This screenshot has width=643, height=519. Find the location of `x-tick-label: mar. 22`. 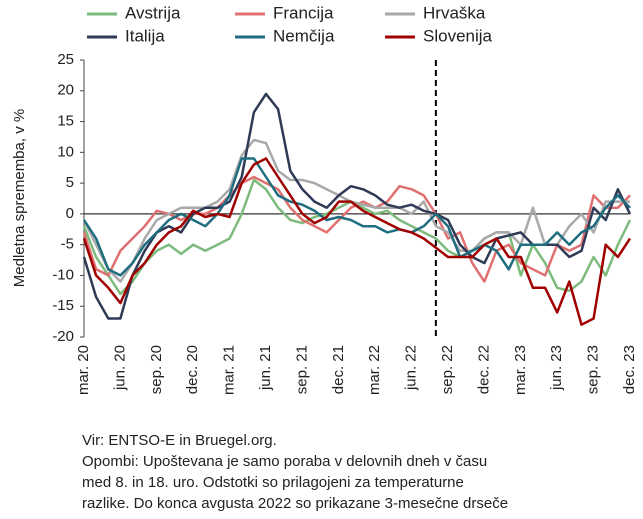

x-tick-label: mar. 22 is located at coordinates (374, 370).